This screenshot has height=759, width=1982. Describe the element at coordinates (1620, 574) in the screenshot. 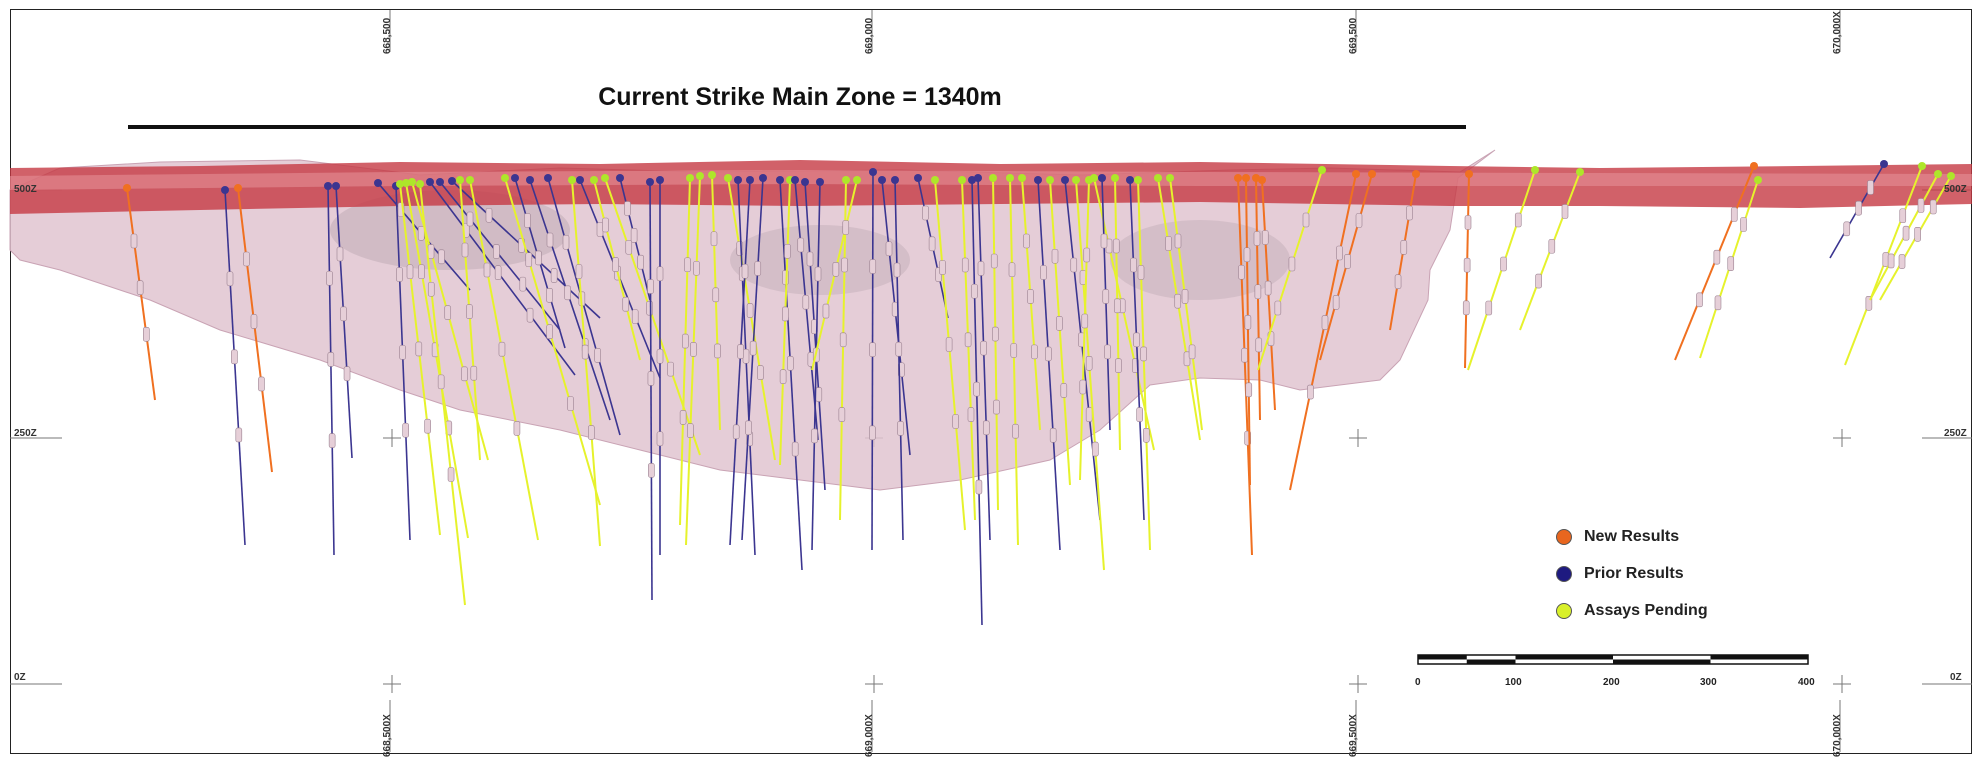

I see `legend-prior-results: Prior Results` at that location.